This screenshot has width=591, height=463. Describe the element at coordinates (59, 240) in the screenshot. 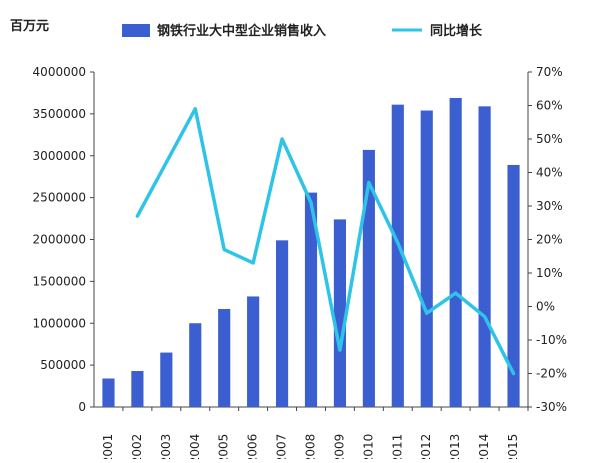

I see `y-left-tick-label: 2000000` at that location.